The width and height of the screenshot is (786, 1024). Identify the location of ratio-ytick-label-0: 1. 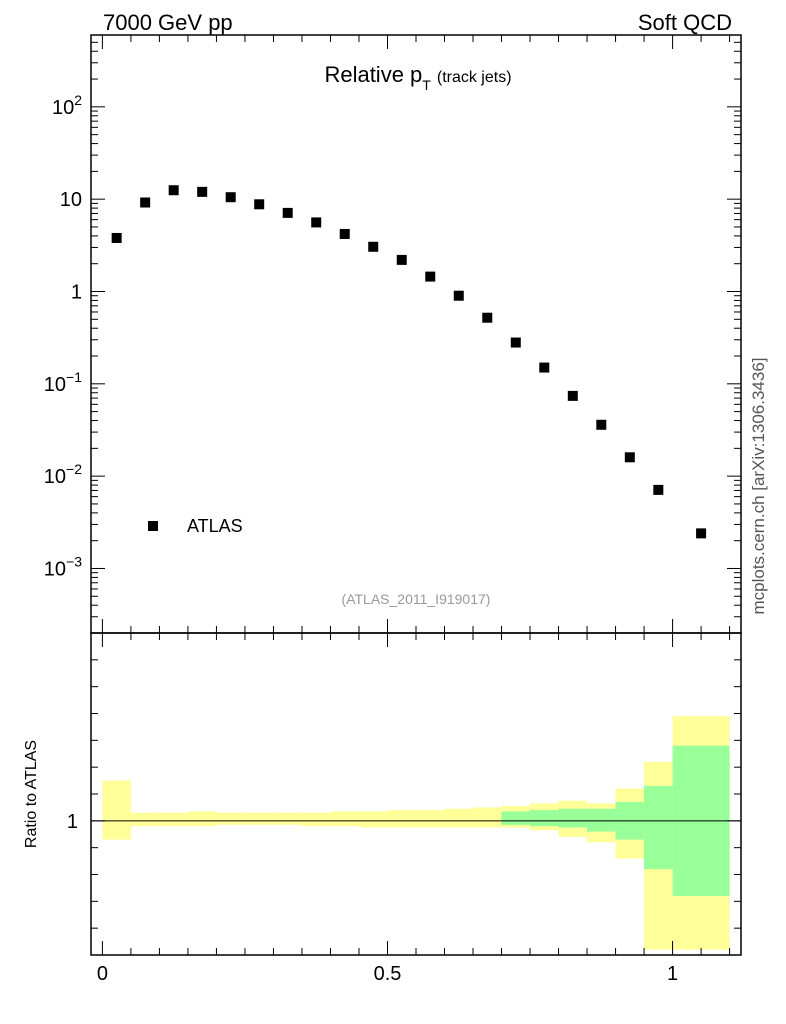
(72, 822).